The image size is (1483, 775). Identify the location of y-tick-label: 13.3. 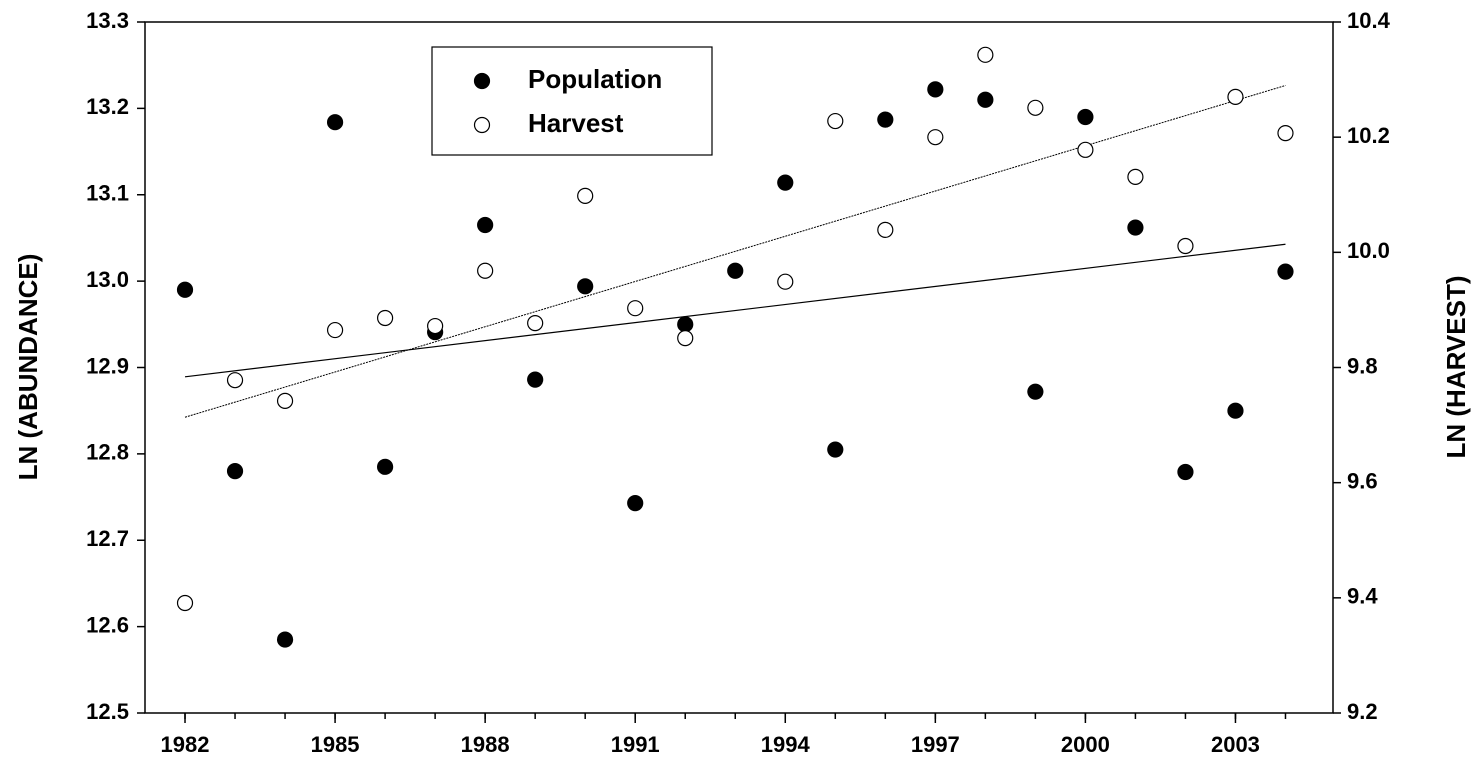
(107, 20).